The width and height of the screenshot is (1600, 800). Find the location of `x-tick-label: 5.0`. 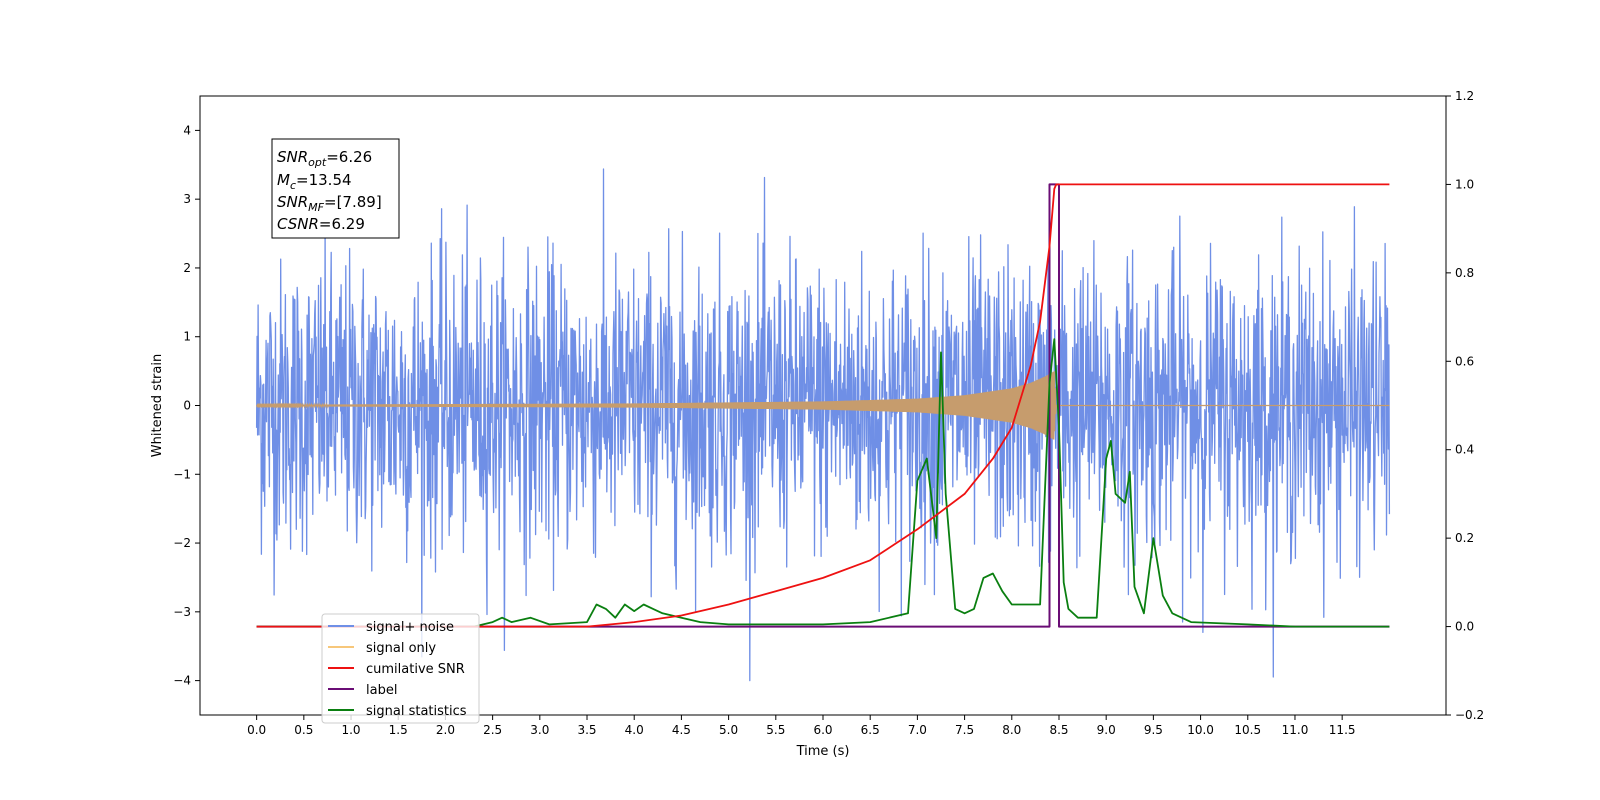

x-tick-label: 5.0 is located at coordinates (728, 730).